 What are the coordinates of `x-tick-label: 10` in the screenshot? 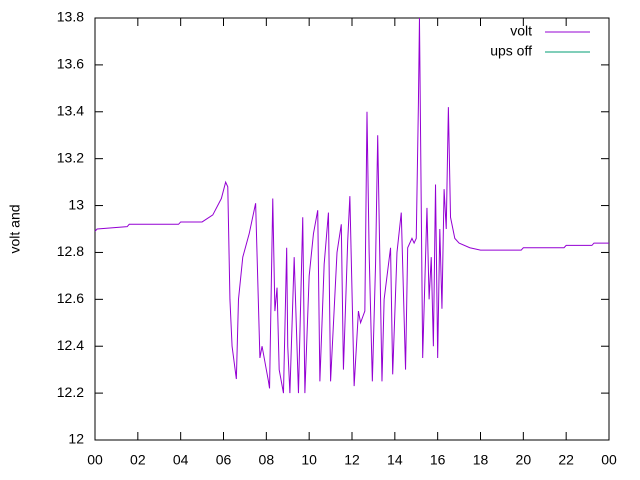 It's located at (309, 460).